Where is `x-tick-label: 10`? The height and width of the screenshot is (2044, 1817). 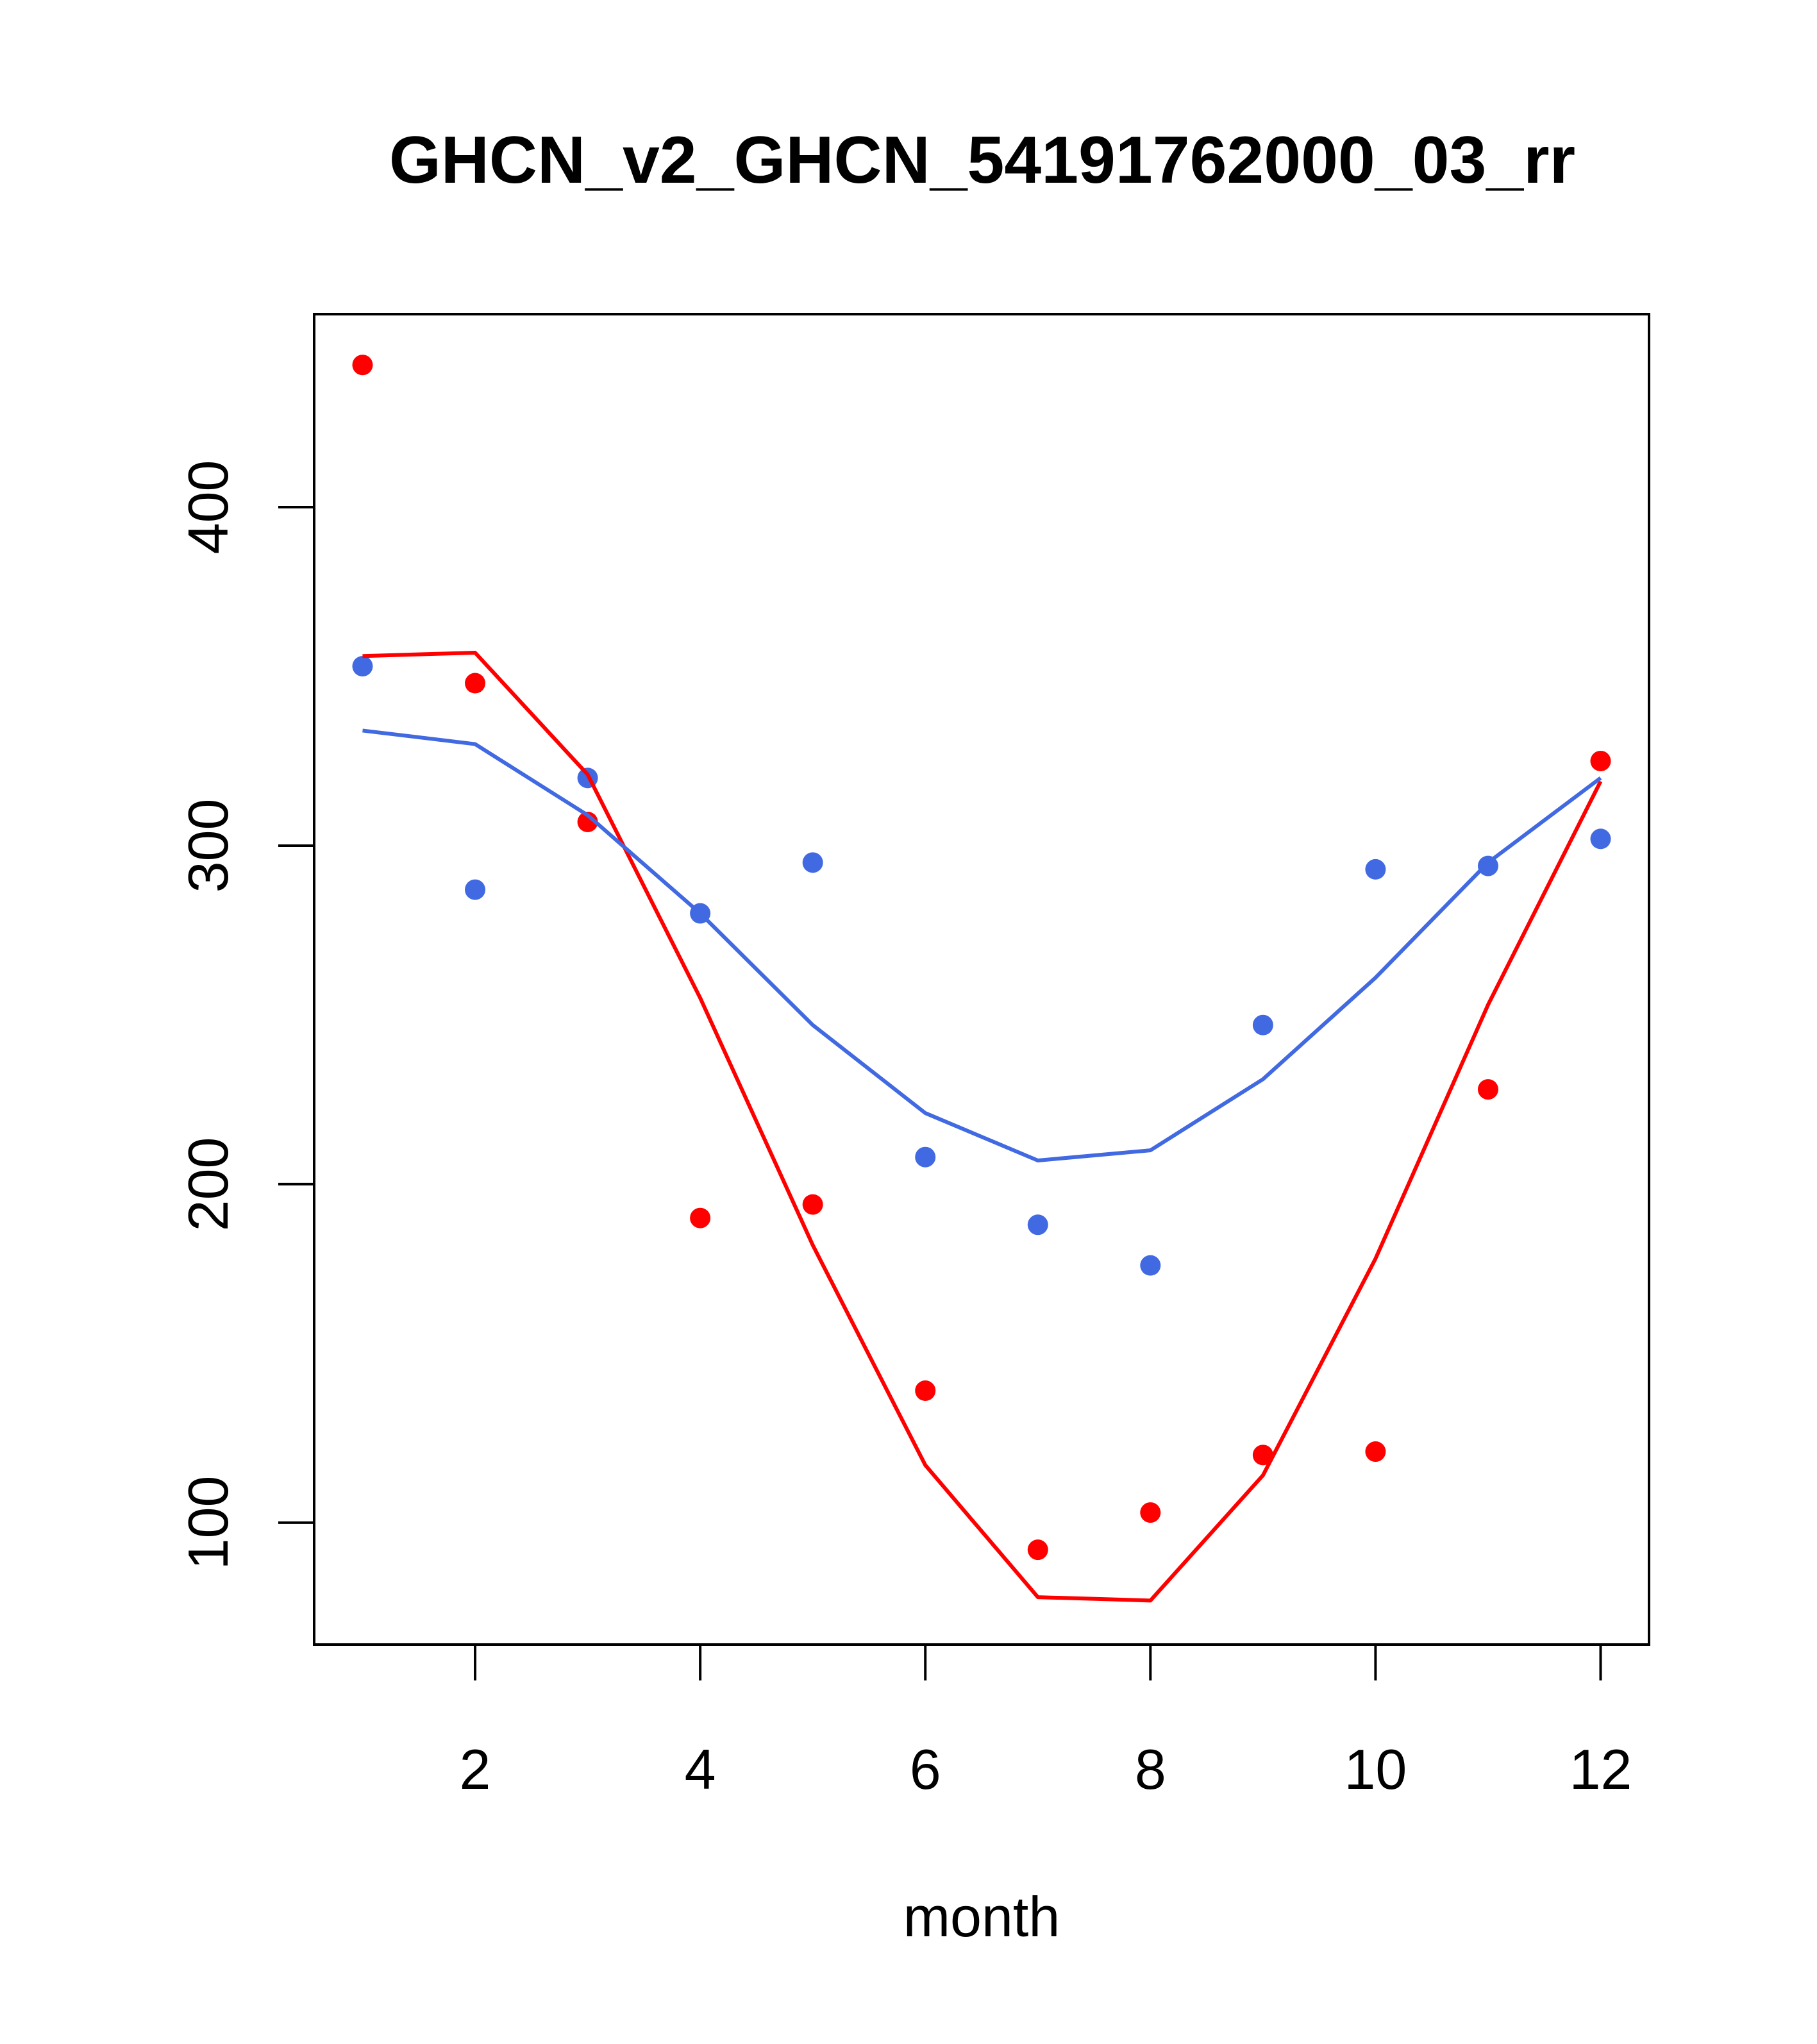 x-tick-label: 10 is located at coordinates (1375, 1769).